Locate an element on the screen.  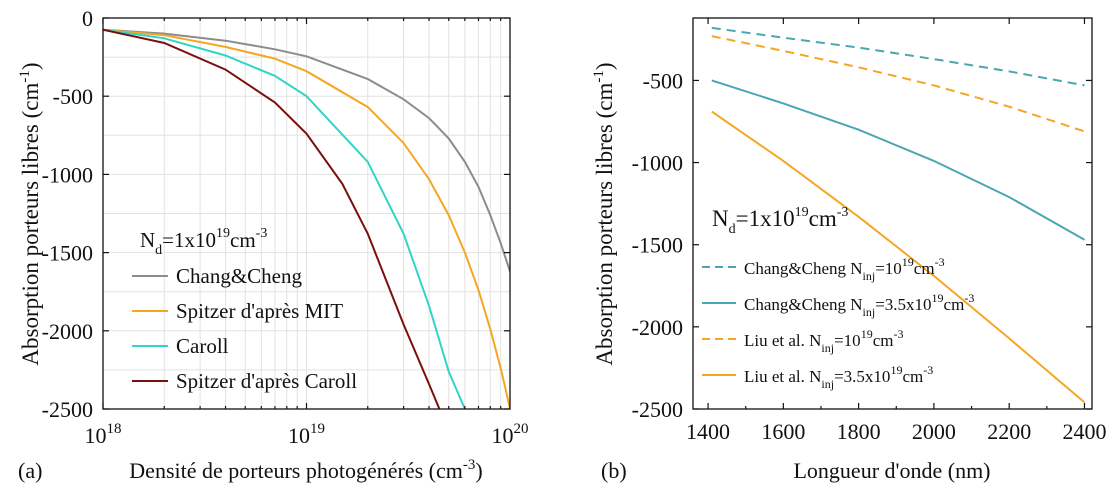
legend-label-4: Liu et al. Ninj=3.5x1019cm-3 is located at coordinates (838, 377).